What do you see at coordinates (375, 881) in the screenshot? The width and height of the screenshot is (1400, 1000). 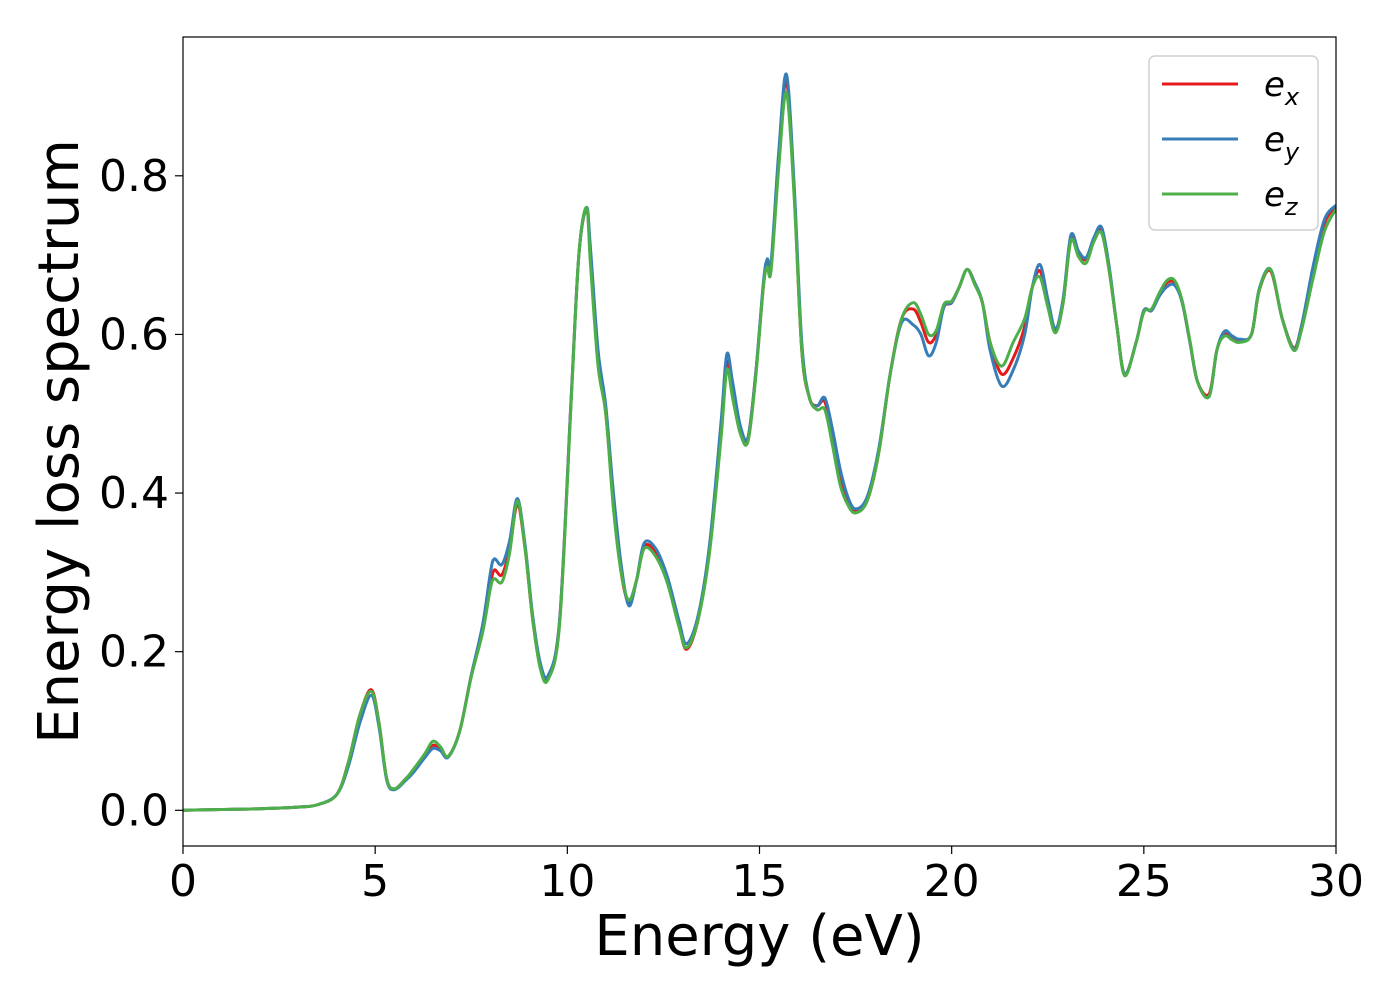 I see `x-tick-label: 5` at bounding box center [375, 881].